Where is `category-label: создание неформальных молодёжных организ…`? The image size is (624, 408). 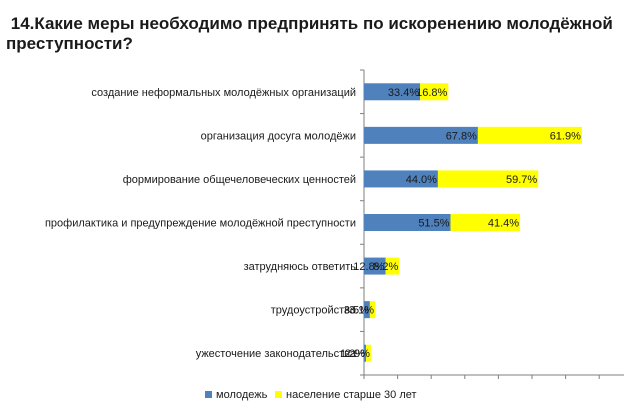
category-label: создание неформальных молодёжных организ… is located at coordinates (223, 93).